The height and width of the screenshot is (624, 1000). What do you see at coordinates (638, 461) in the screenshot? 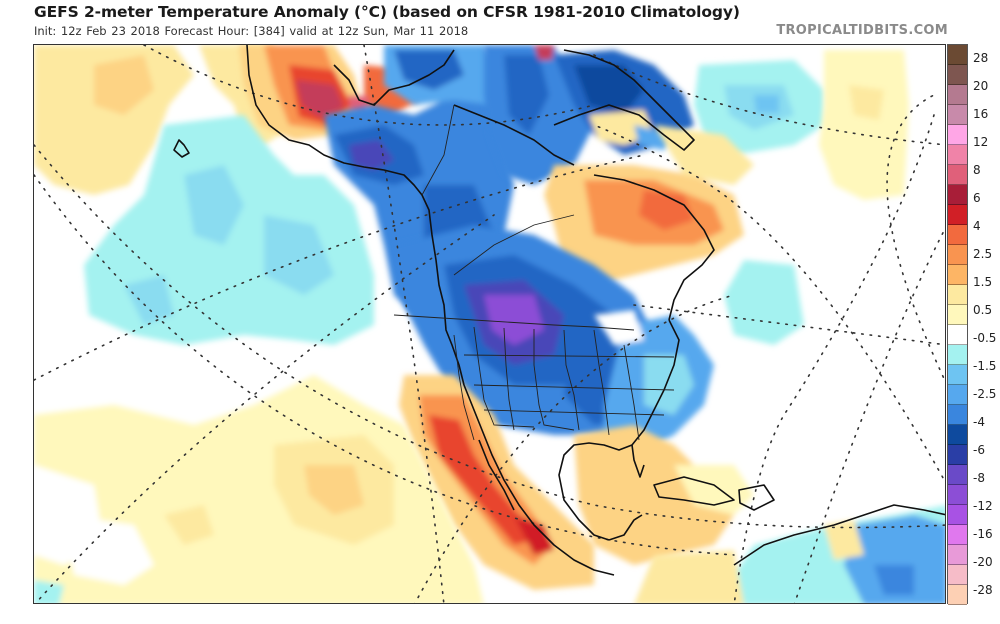
I see `coastline-florida` at bounding box center [638, 461].